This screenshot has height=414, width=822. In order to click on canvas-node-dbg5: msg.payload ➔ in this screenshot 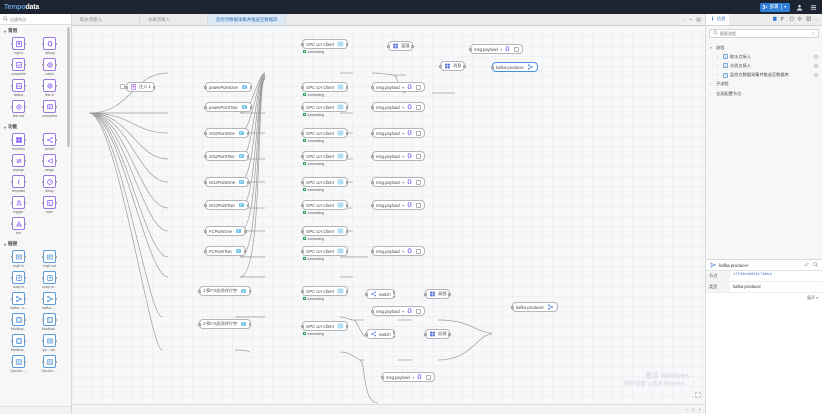, I will do `click(398, 182)`.